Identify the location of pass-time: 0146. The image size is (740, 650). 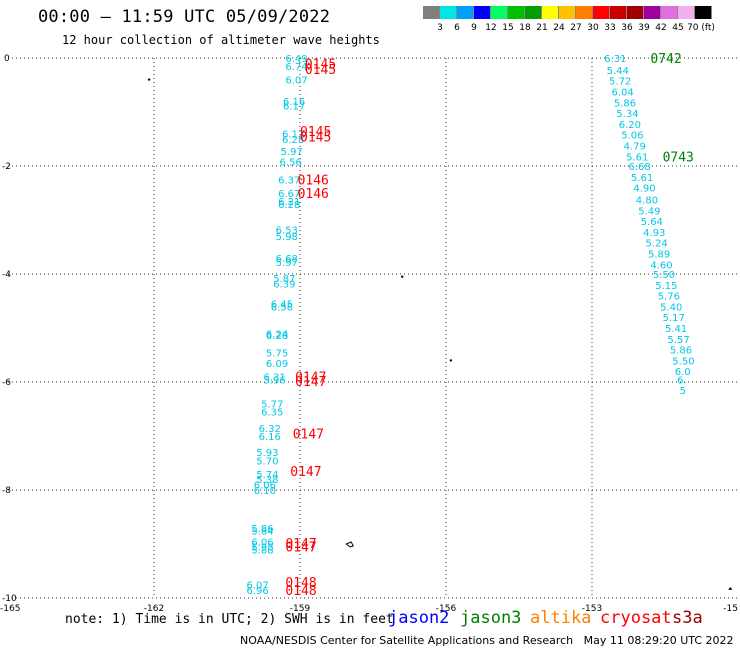
(313, 194).